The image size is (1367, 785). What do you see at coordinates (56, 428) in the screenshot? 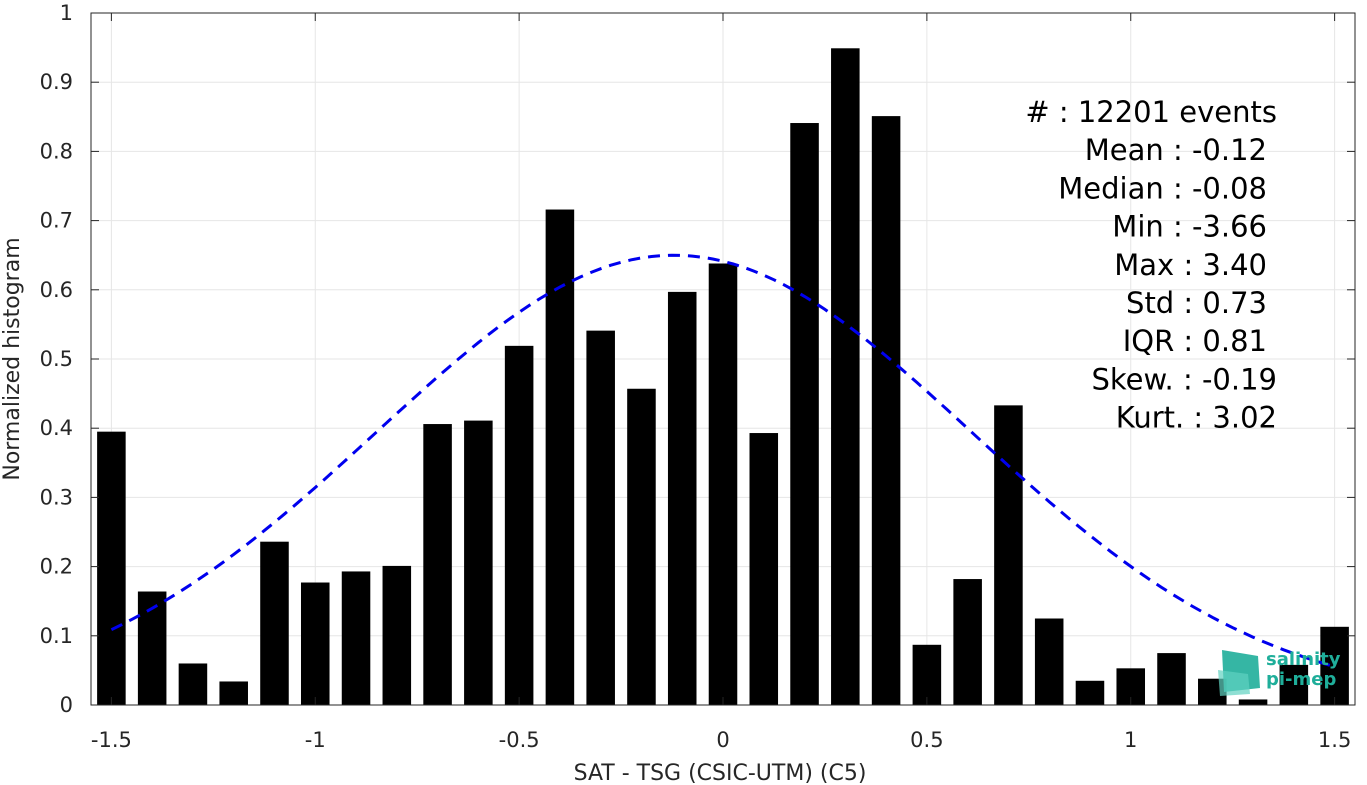
I see `y-tick-label: 0.4` at bounding box center [56, 428].